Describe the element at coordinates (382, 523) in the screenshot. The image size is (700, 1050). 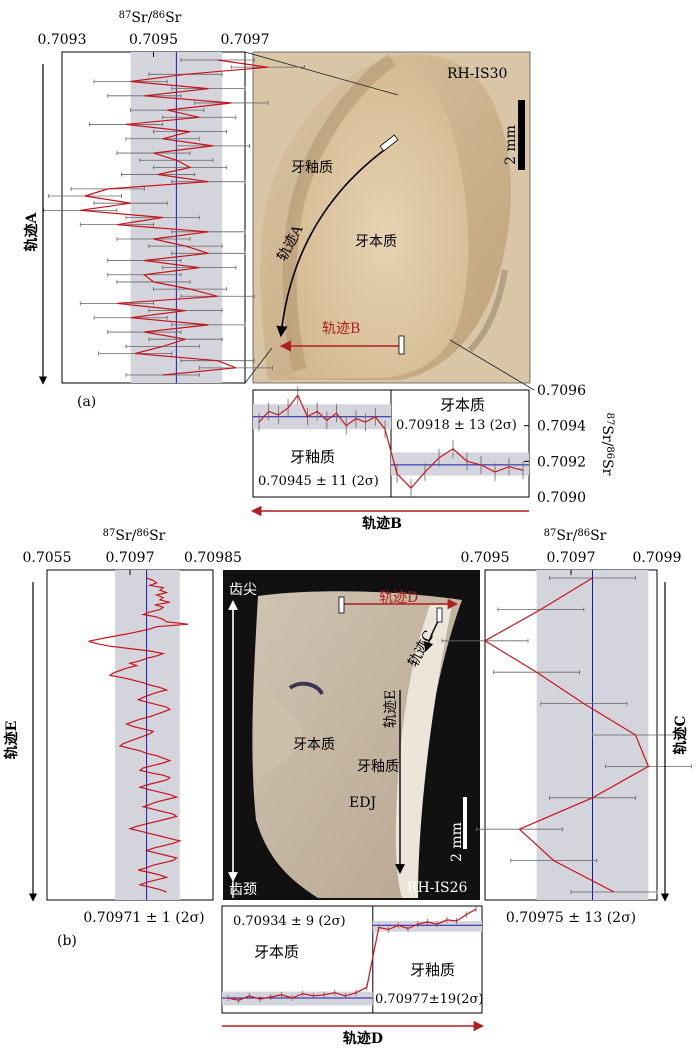
I see `track-label: 轨迹B` at that location.